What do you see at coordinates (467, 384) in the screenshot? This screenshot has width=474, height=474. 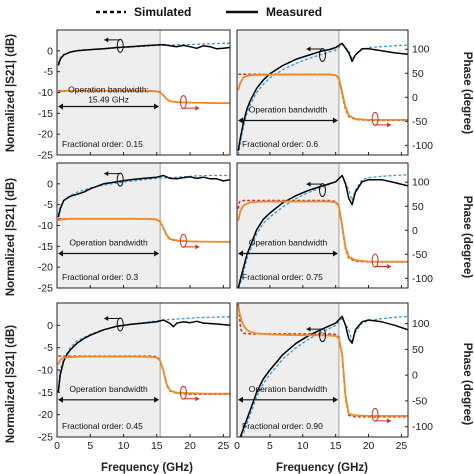 I see `ylabel-right-row3: Phase (degree)` at bounding box center [467, 384].